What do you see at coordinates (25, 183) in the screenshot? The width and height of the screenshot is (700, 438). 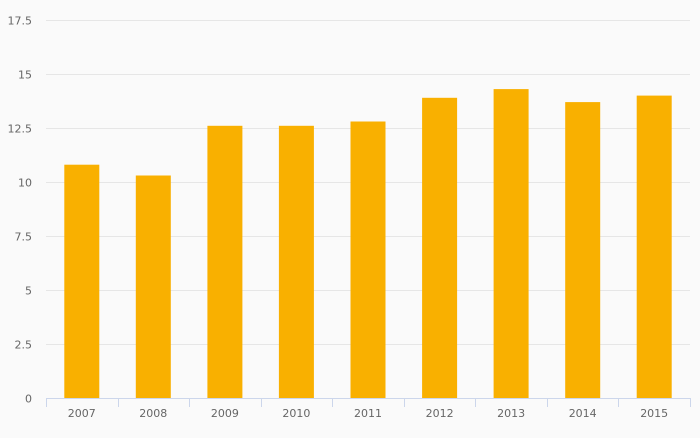 I see `y-tick-label: 10` at bounding box center [25, 183].